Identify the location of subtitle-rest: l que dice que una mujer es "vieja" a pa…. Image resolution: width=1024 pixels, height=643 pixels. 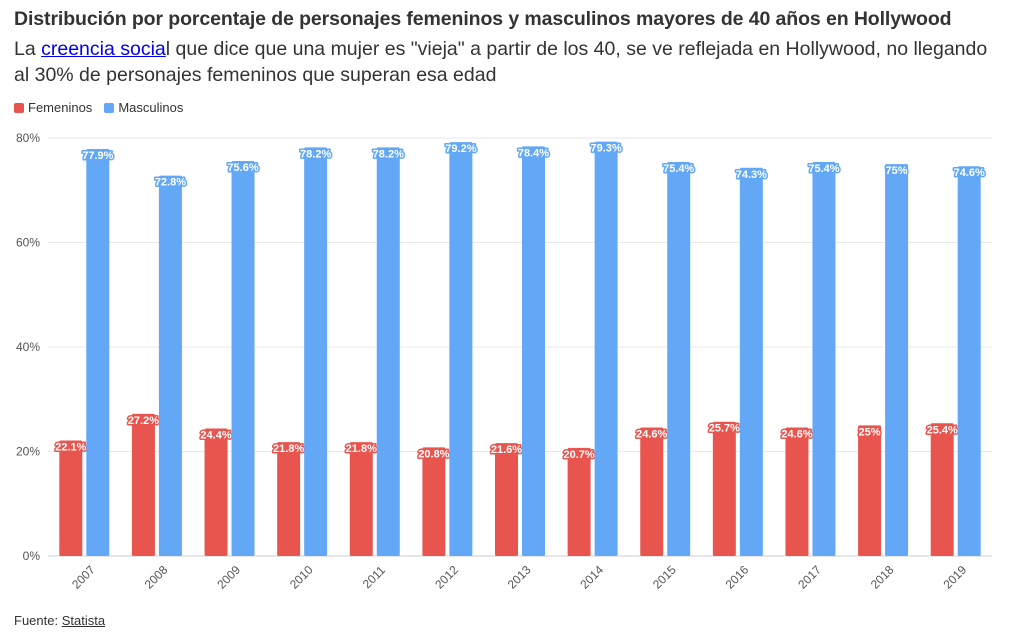
(501, 62).